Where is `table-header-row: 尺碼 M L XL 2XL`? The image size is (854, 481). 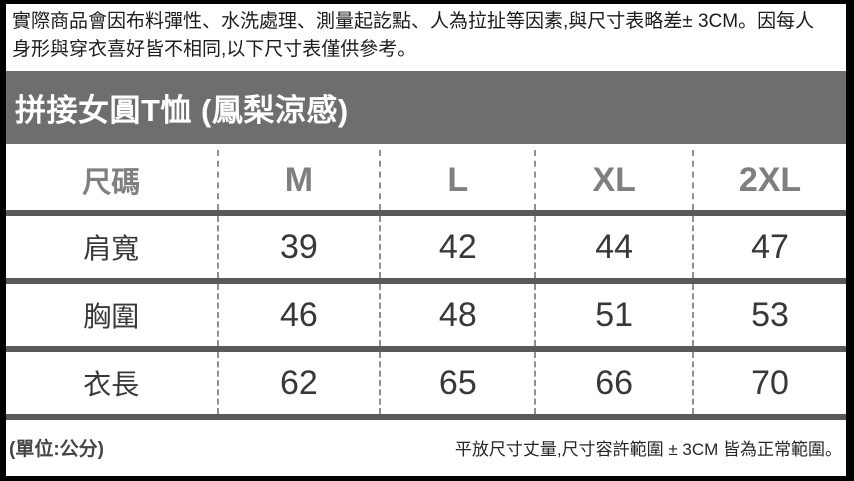
table-header-row: 尺碼 M L XL 2XL is located at coordinates (426, 180).